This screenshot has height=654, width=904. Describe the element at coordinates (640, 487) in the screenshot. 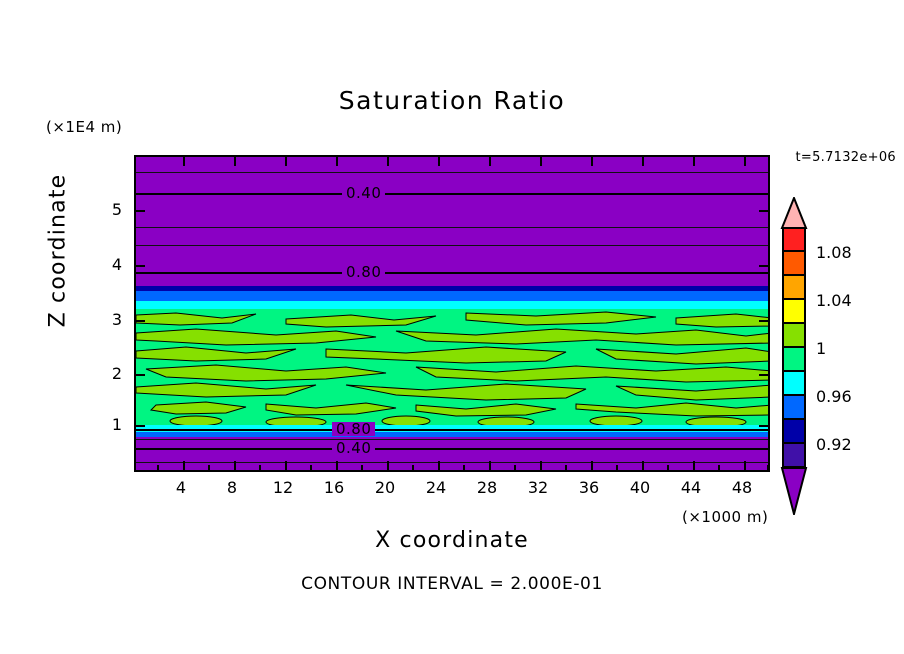

I see `x-tick-label: 40` at that location.